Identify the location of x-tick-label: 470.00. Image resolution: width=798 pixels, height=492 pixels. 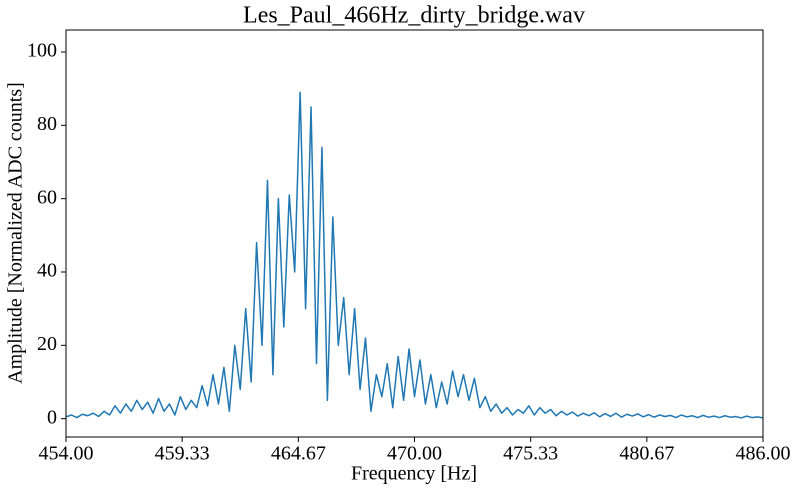
(414, 454).